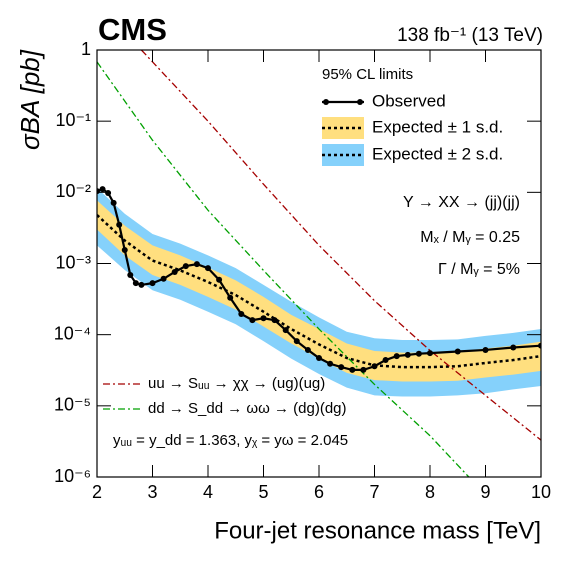 The image size is (580, 563). What do you see at coordinates (263, 492) in the screenshot?
I see `x-tick-label: 5` at bounding box center [263, 492].